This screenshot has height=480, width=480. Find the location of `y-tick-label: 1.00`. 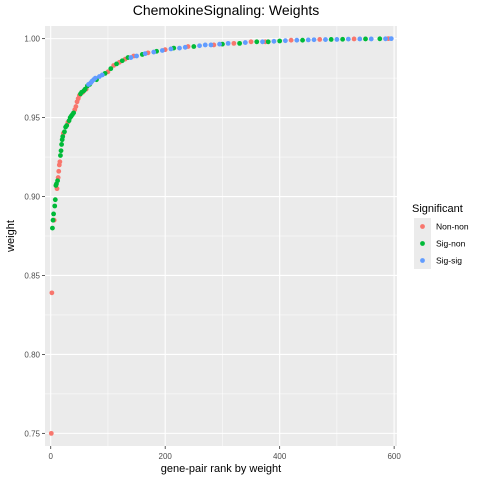

y-tick-label: 1.00 is located at coordinates (32, 39).